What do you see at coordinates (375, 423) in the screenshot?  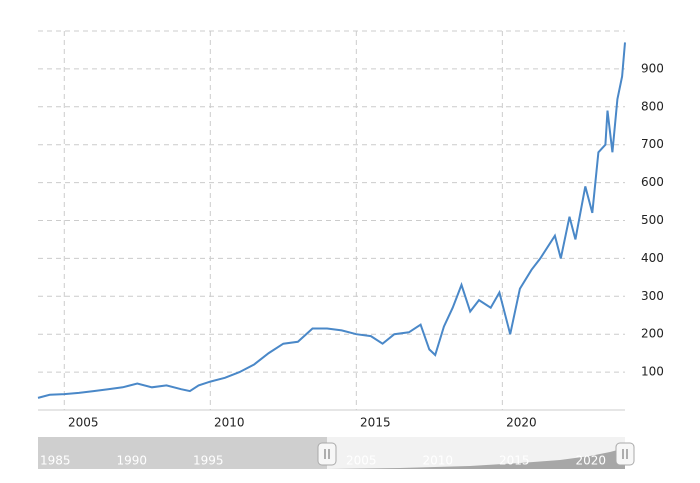 I see `x-tick-label: 2015` at bounding box center [375, 423].